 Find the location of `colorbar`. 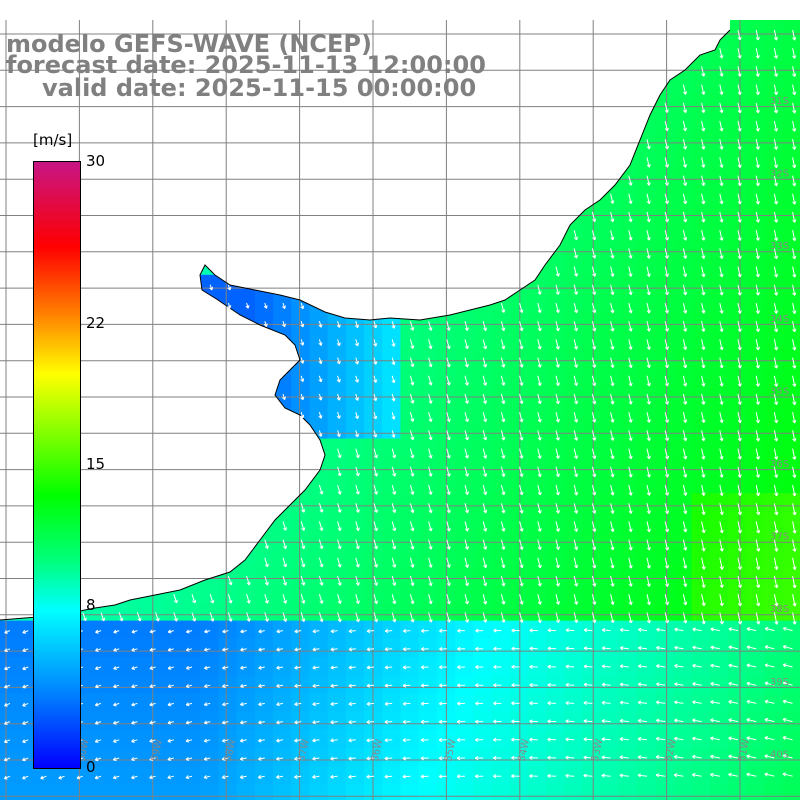

colorbar is located at coordinates (57, 465).